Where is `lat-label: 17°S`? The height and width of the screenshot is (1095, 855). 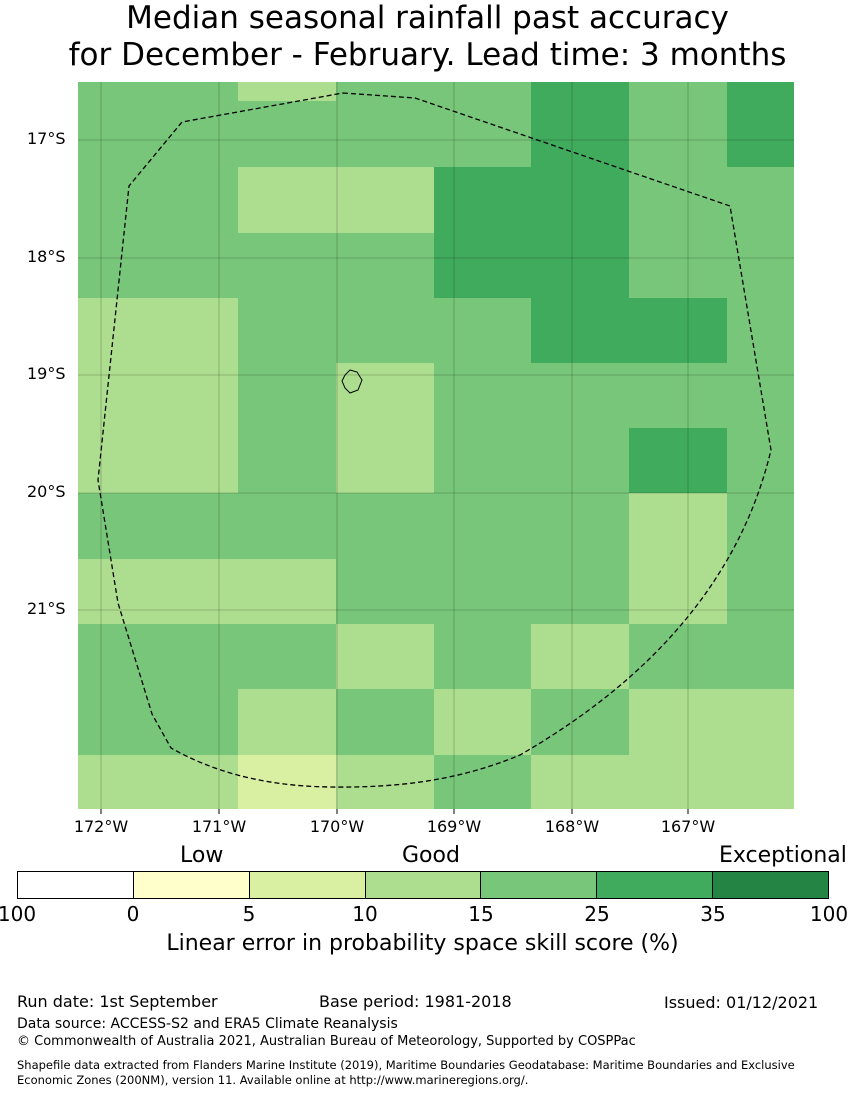
lat-label: 17°S is located at coordinates (46, 138).